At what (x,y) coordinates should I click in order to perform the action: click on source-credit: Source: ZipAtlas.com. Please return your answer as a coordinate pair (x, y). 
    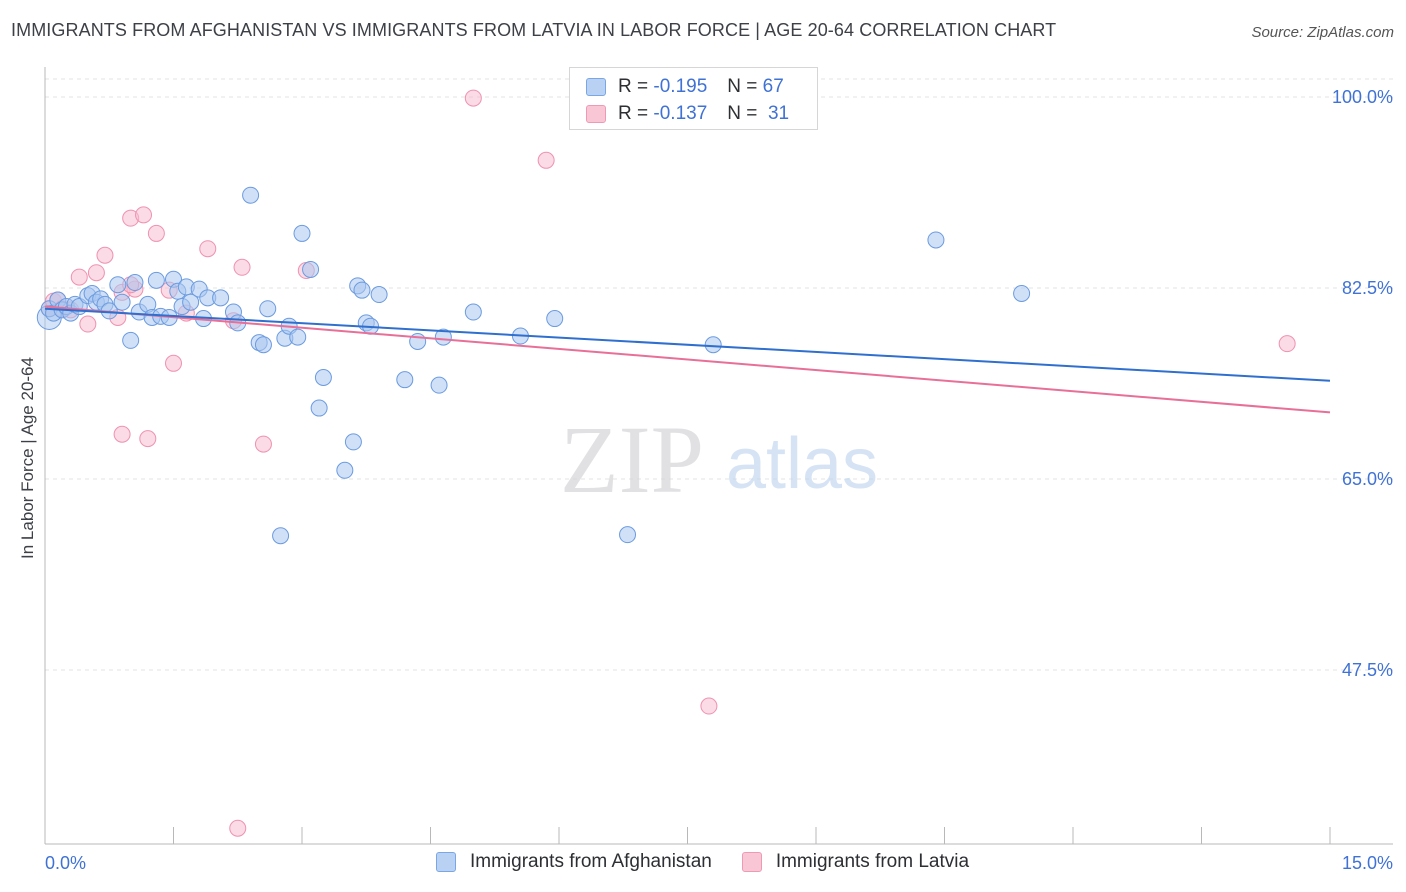
    Looking at the image, I should click on (1322, 32).